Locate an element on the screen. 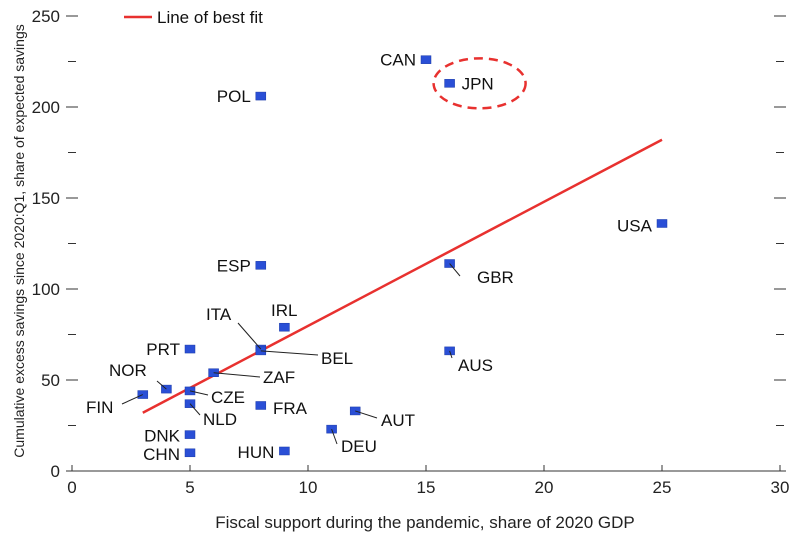 The image size is (800, 533). point-label-bel: BEL is located at coordinates (337, 358).